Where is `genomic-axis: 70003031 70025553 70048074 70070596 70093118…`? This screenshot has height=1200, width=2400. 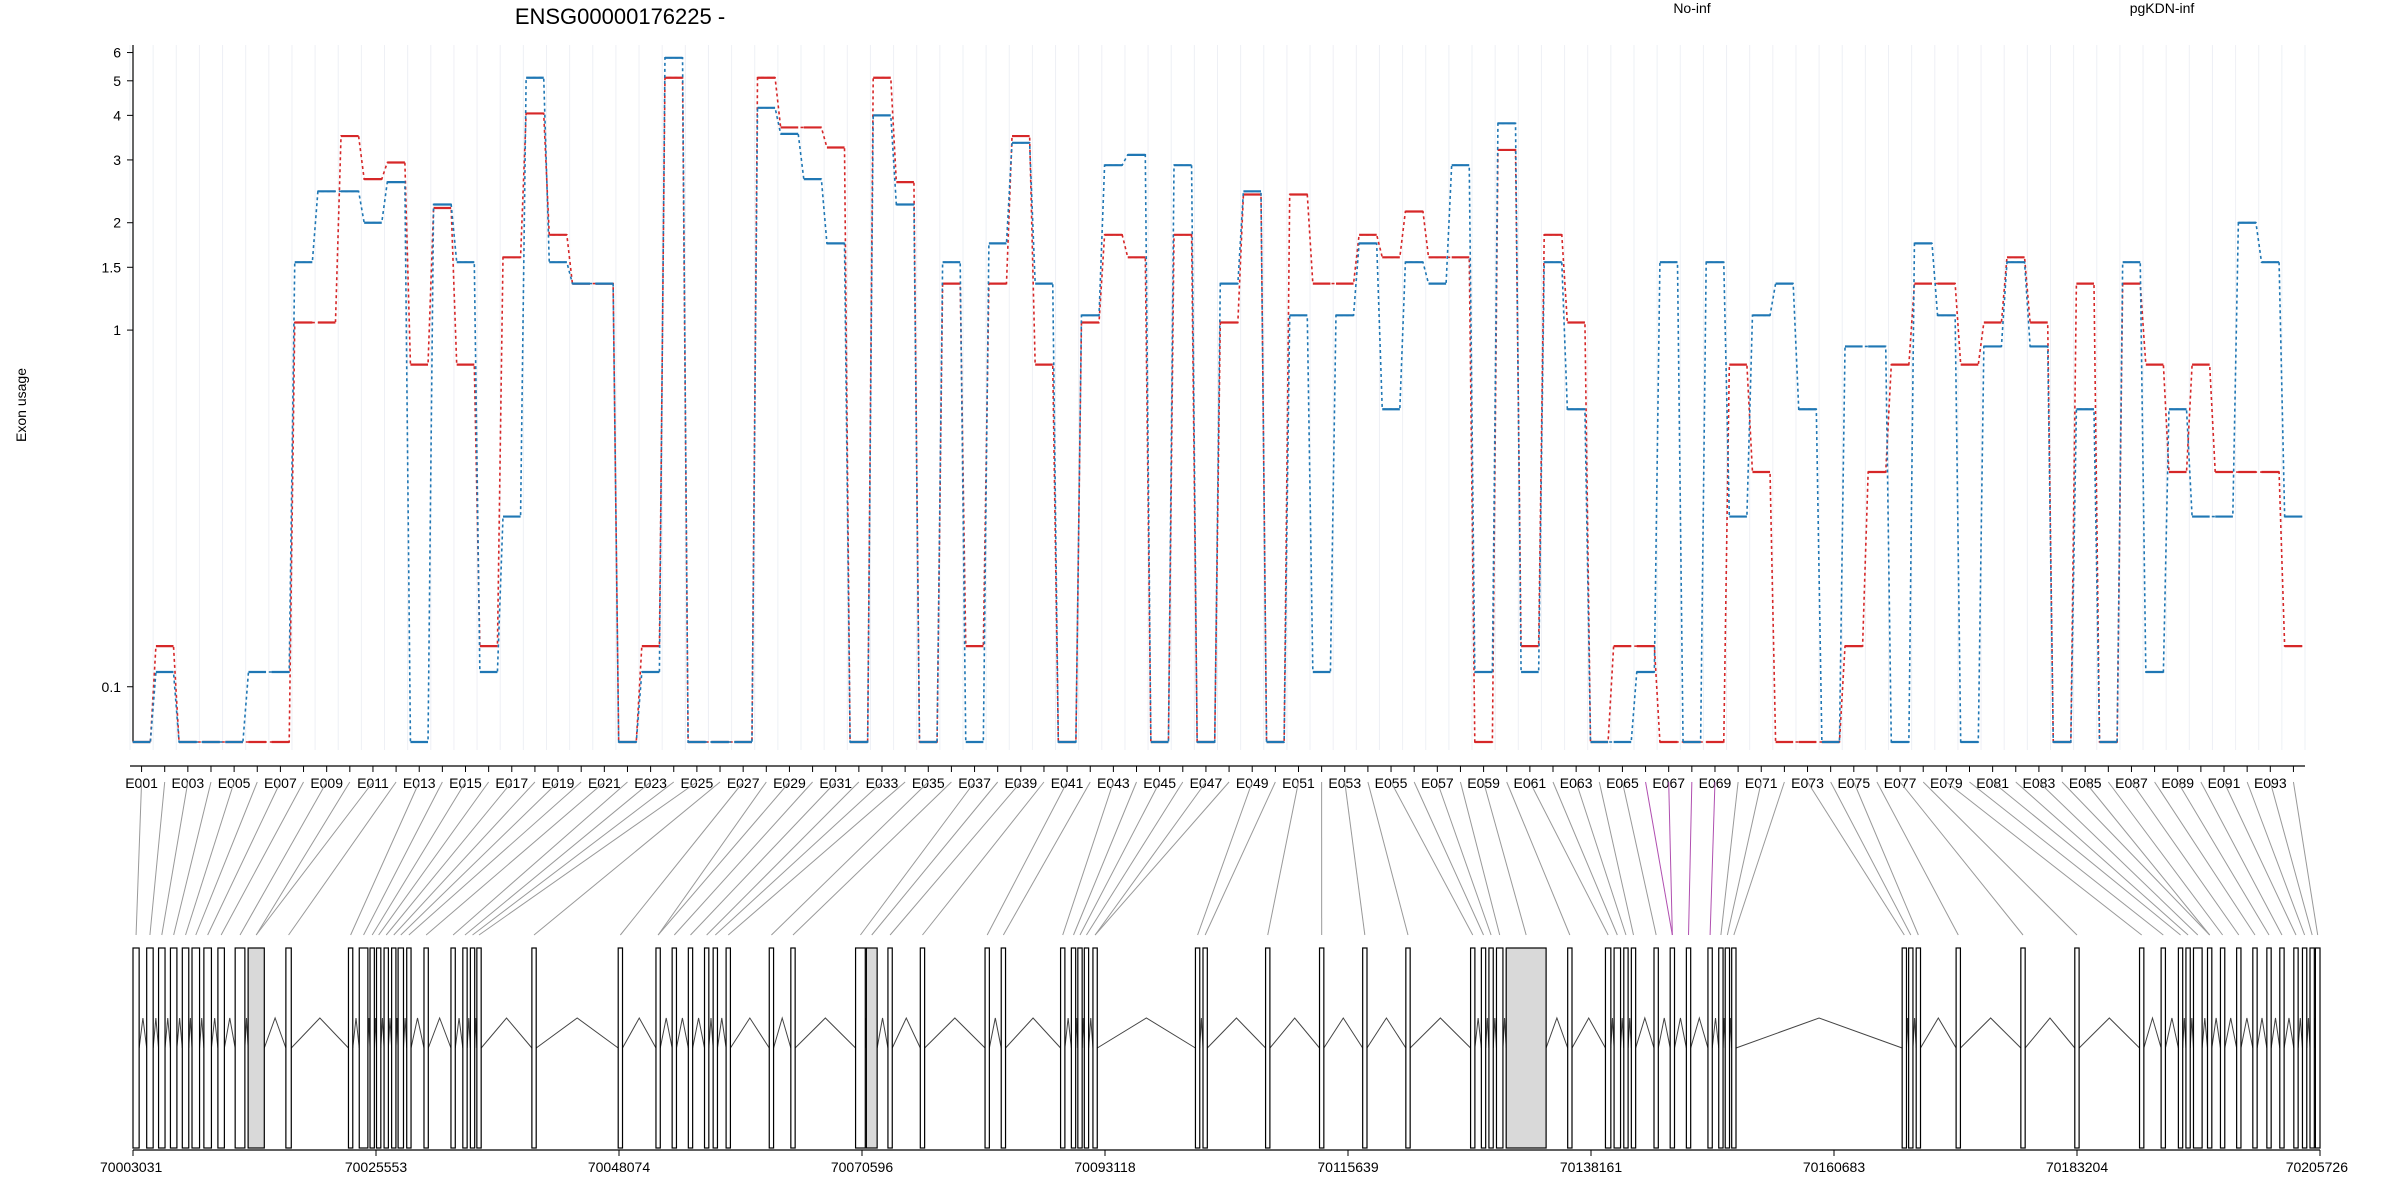 genomic-axis: 70003031 70025553 70048074 70070596 70093118… is located at coordinates (1224, 1162).